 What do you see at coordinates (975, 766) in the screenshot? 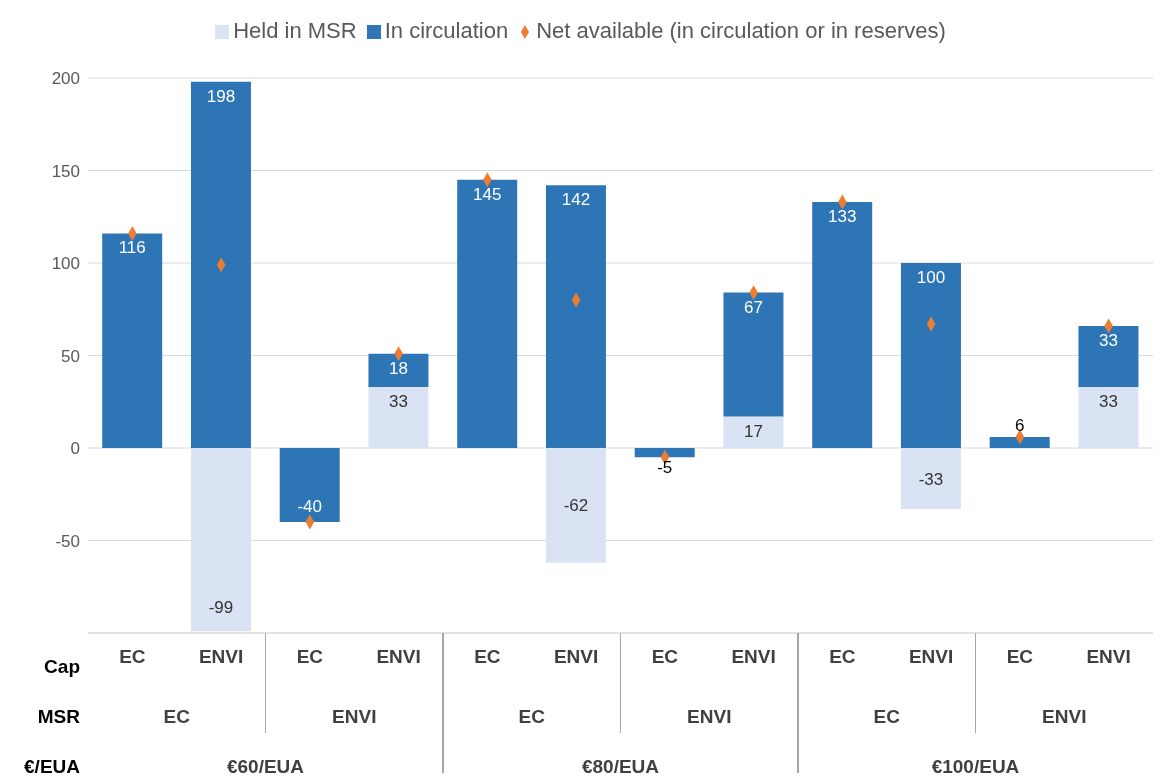
I see `text: €100/EUA` at bounding box center [975, 766].